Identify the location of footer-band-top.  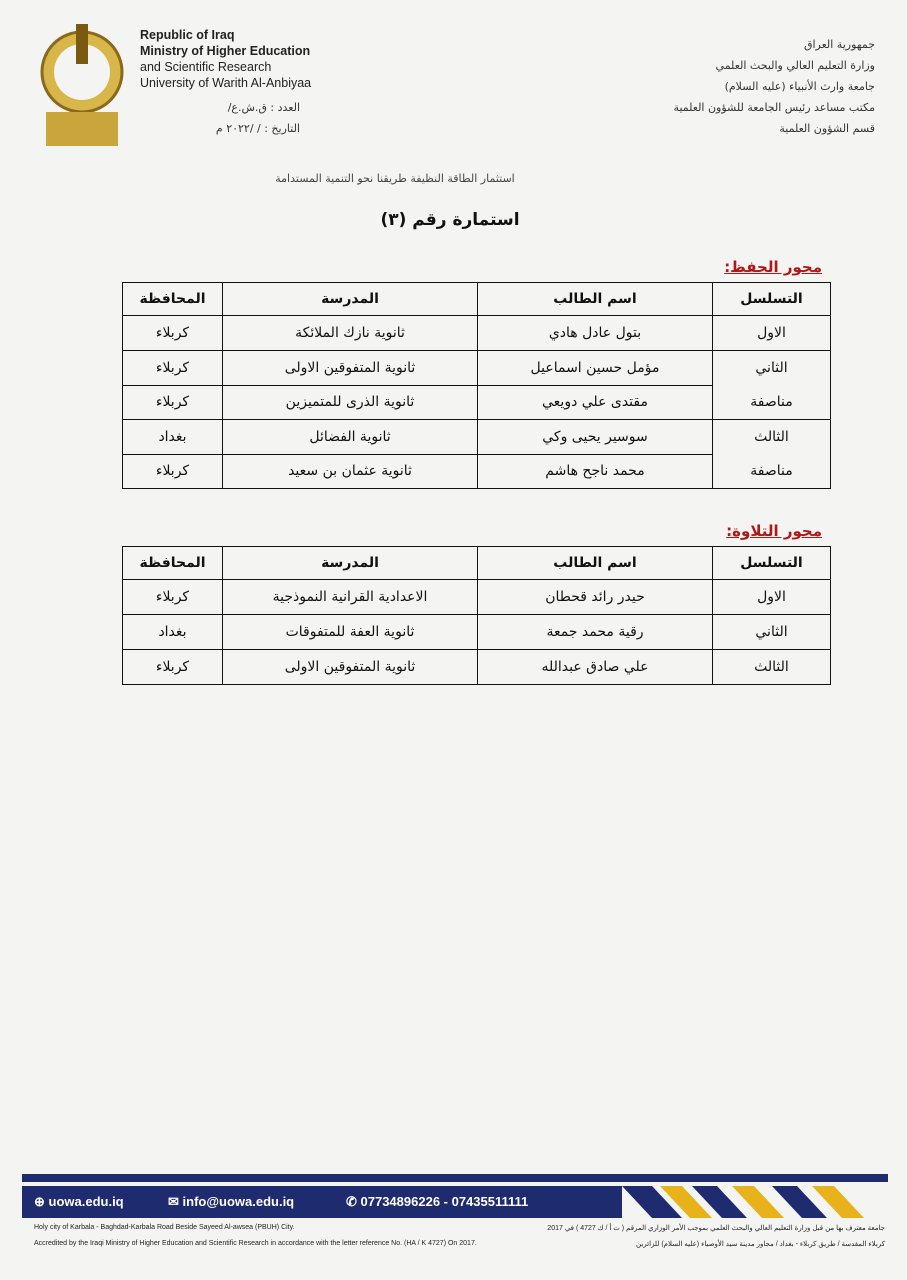
(455, 1178).